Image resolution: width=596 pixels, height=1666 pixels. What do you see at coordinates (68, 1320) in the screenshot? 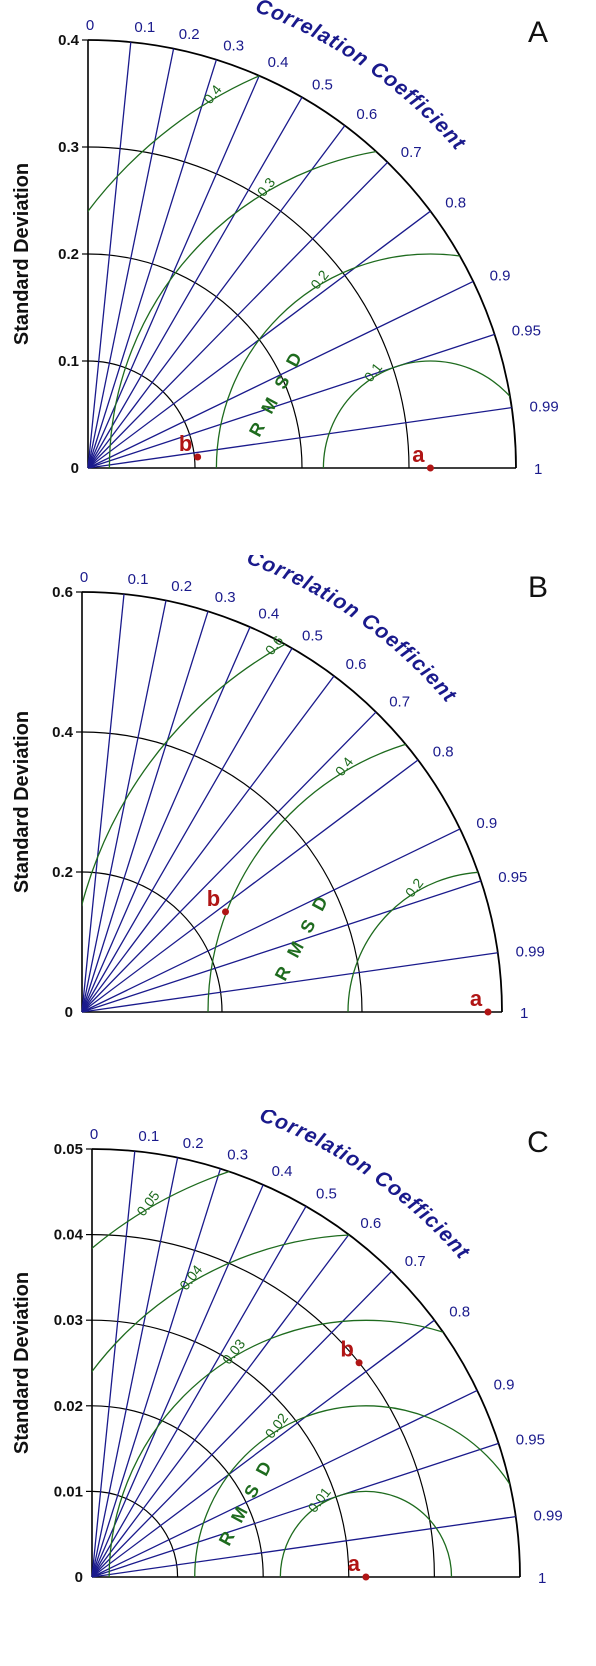
I see `y-tick-label: 0.03` at bounding box center [68, 1320].